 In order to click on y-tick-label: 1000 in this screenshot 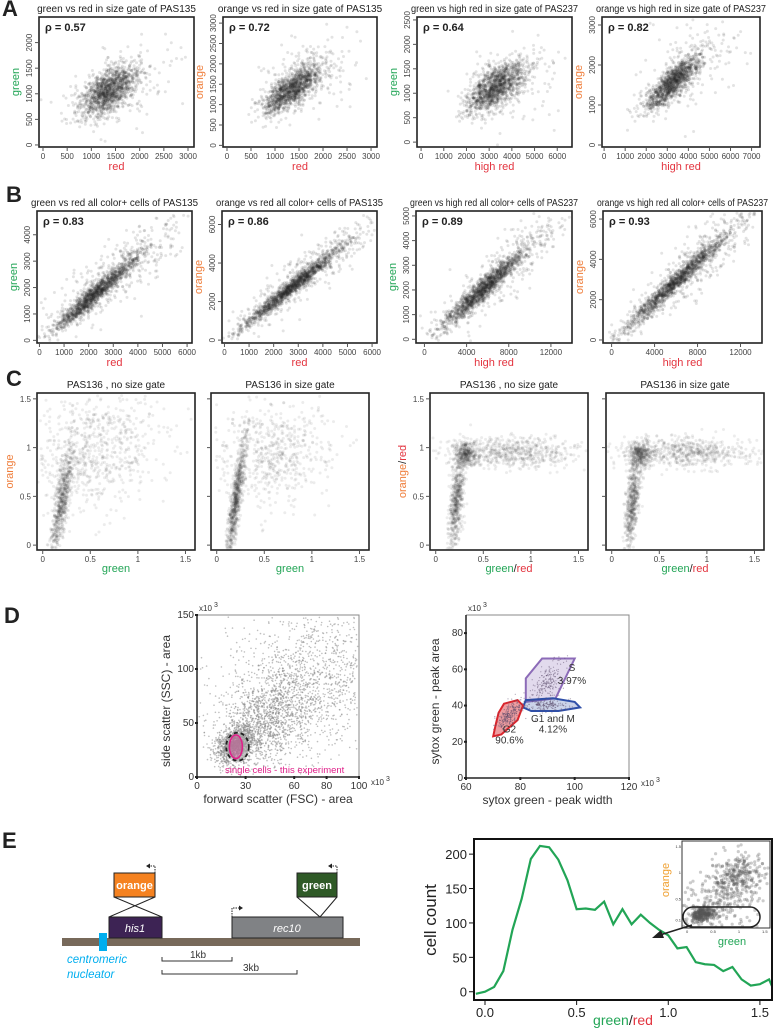, I will do `click(213, 104)`.